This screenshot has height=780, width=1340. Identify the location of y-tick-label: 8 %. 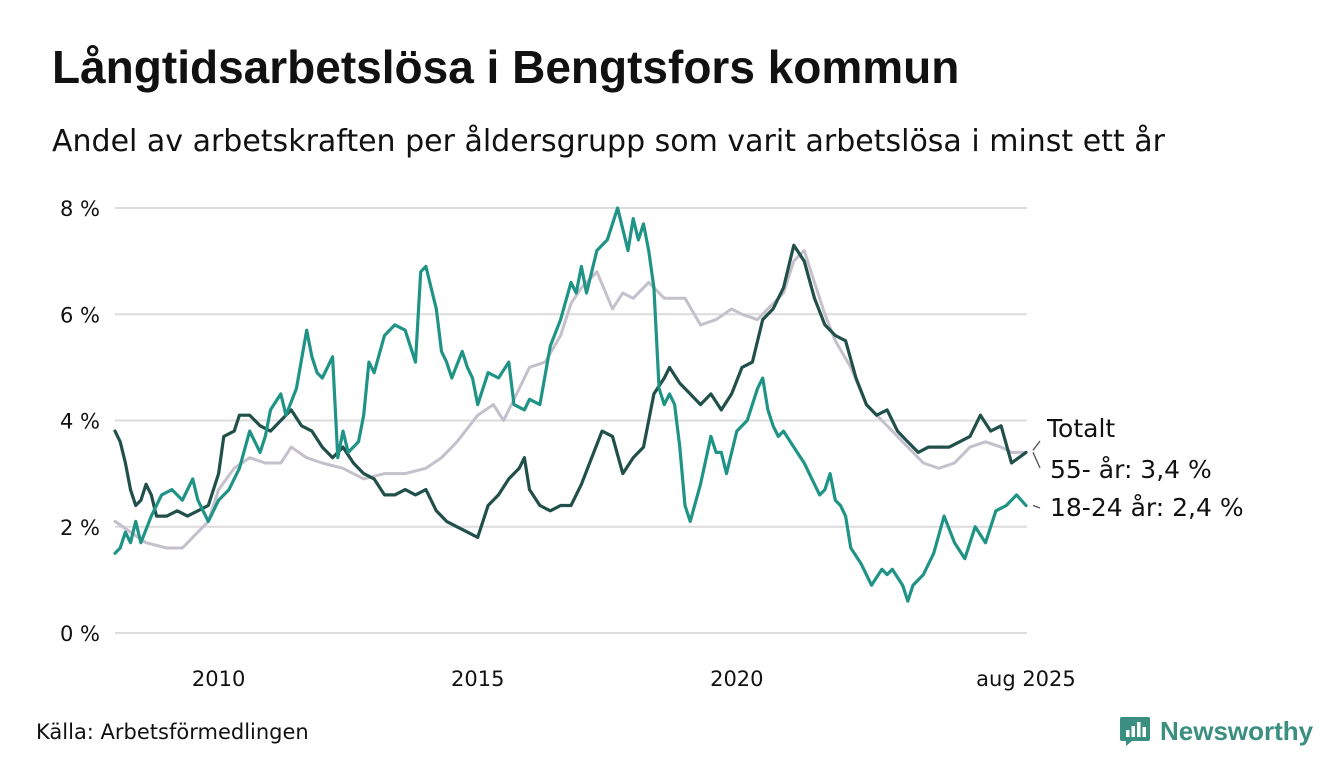
(80, 209).